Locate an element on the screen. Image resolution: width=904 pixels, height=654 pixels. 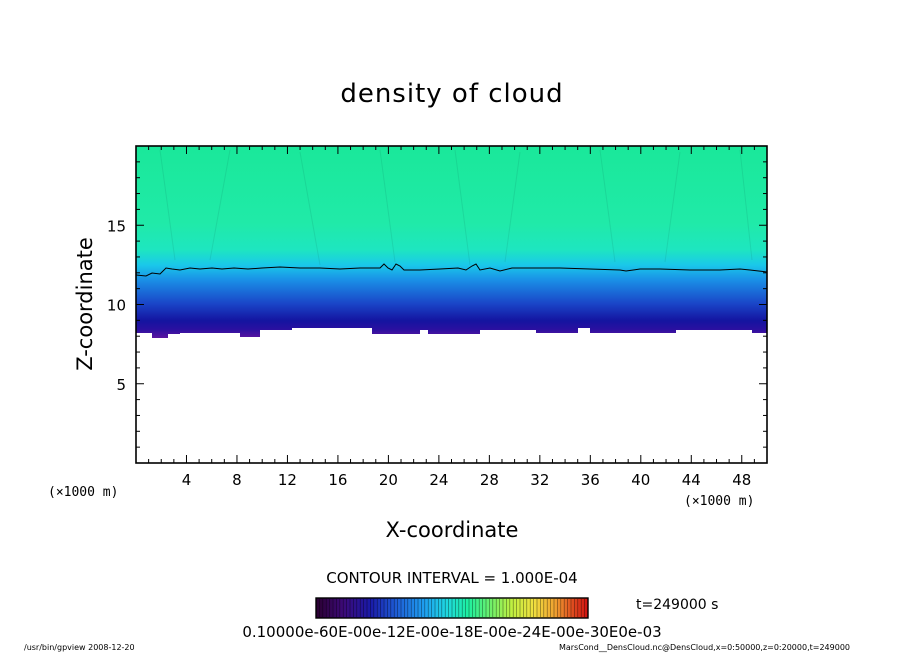
x-tick-label: 44 is located at coordinates (691, 480).